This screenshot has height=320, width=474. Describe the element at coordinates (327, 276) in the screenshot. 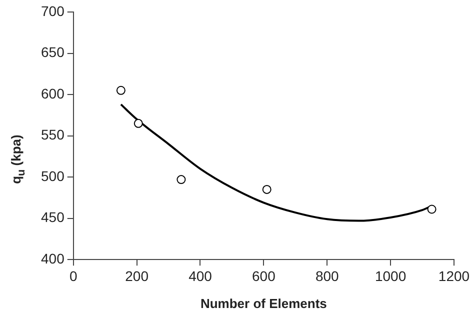

I see `x-tick-label: 800` at that location.